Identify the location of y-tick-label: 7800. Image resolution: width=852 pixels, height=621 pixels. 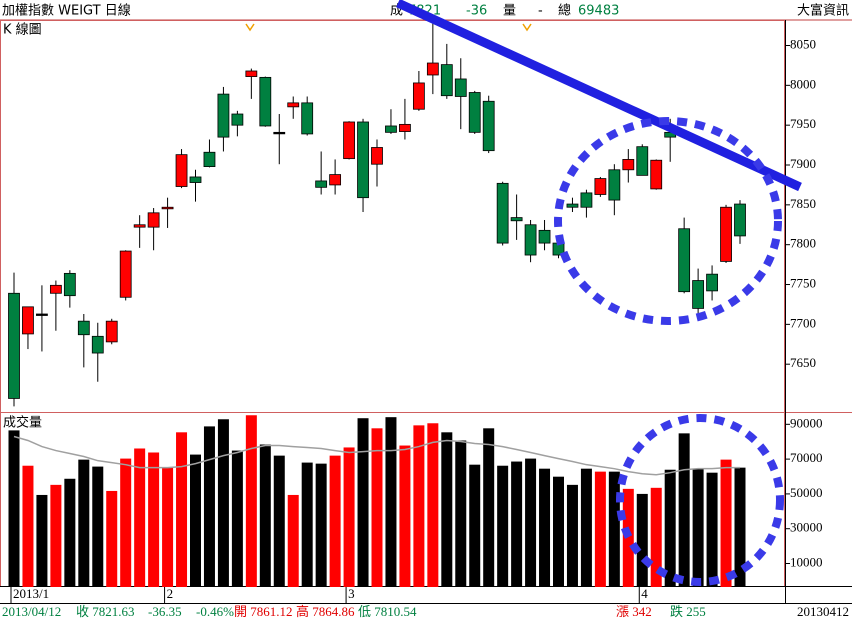
(803, 243).